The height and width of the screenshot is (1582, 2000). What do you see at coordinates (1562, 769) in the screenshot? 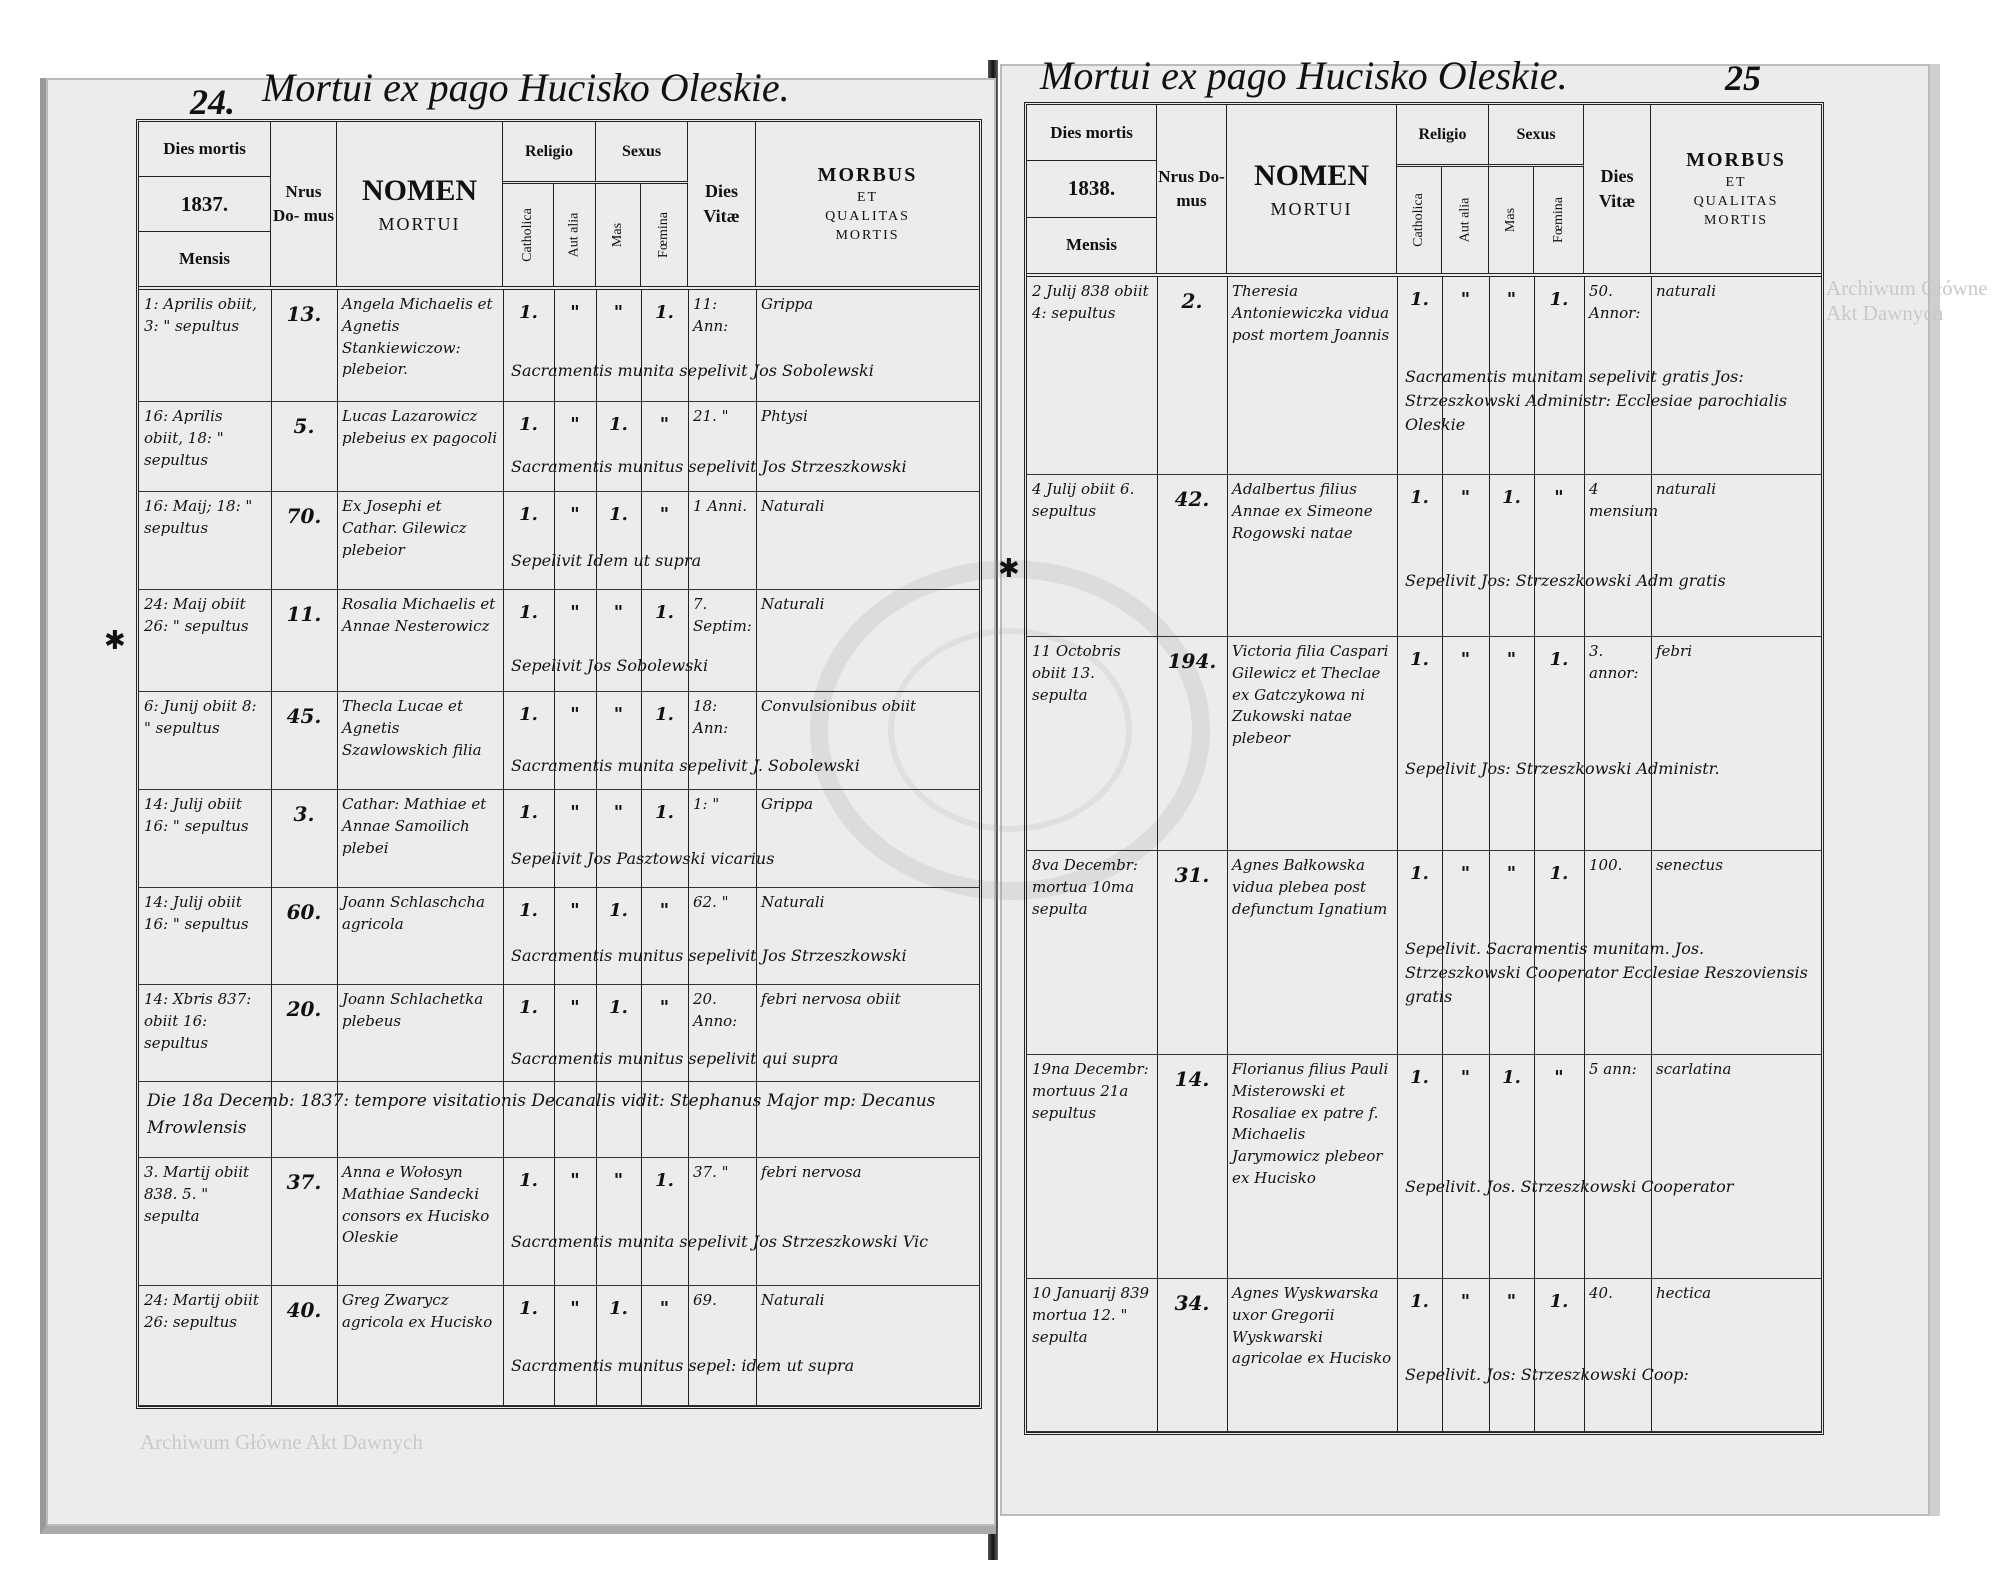
I see `burial-note: Sepelivit Jos: Strzeszkowski Administr.` at bounding box center [1562, 769].